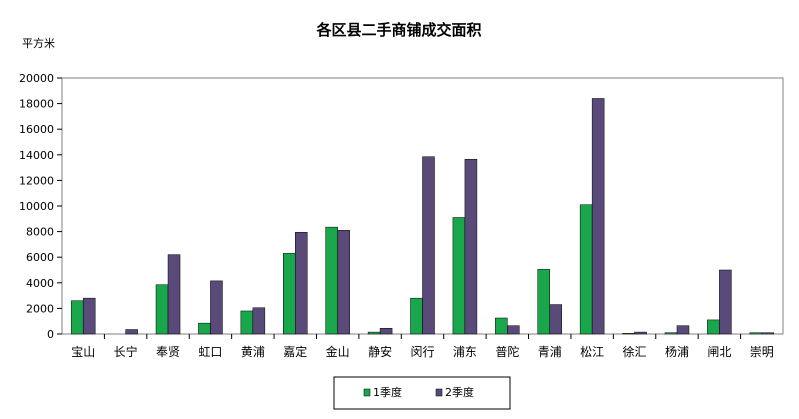 This screenshot has height=419, width=799. What do you see at coordinates (253, 352) in the screenshot?
I see `x-tick-label: 黄浦` at bounding box center [253, 352].